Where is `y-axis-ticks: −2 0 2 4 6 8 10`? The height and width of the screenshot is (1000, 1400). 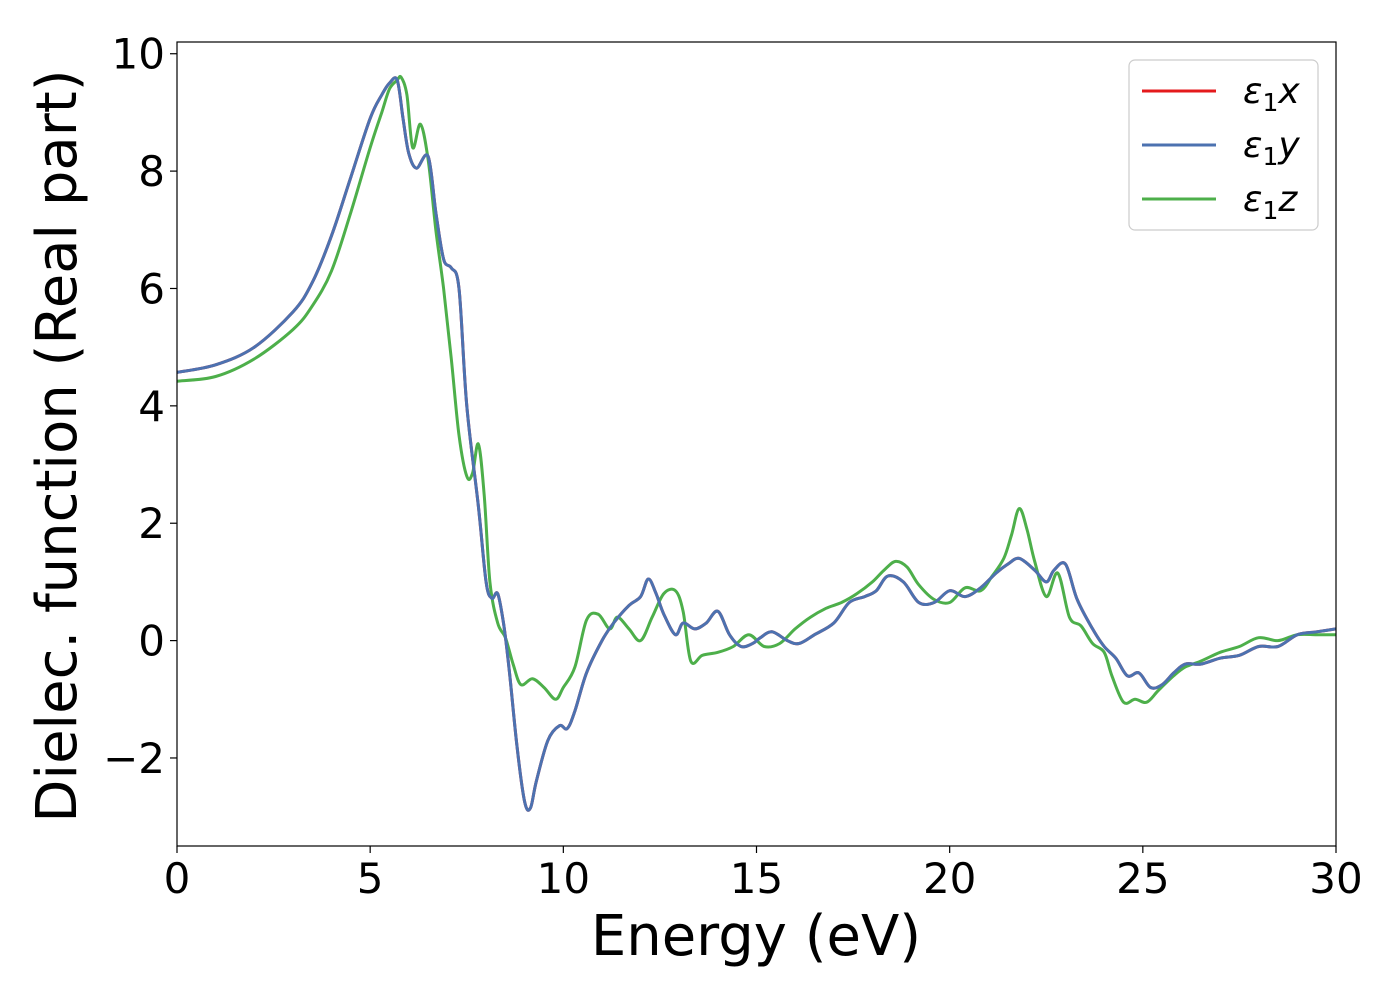
y-axis-ticks: −2 0 2 4 6 8 10 is located at coordinates (140, 406).